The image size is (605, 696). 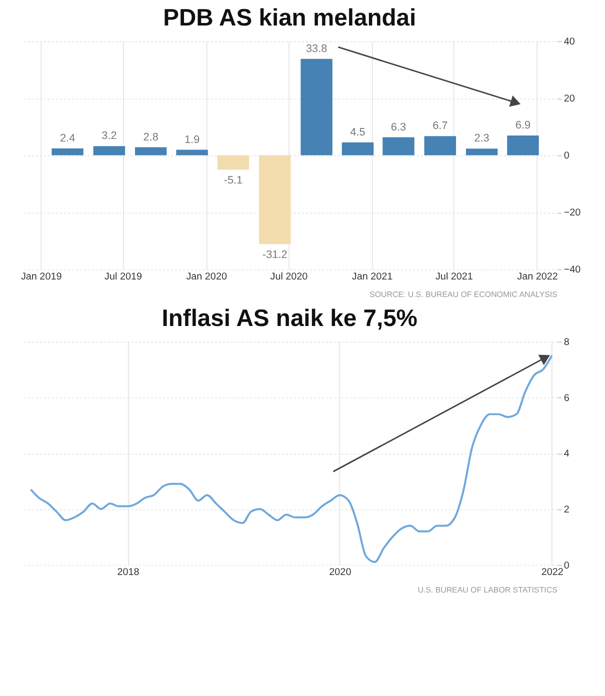 What do you see at coordinates (150, 137) in the screenshot?
I see `data-label: 2.8` at bounding box center [150, 137].